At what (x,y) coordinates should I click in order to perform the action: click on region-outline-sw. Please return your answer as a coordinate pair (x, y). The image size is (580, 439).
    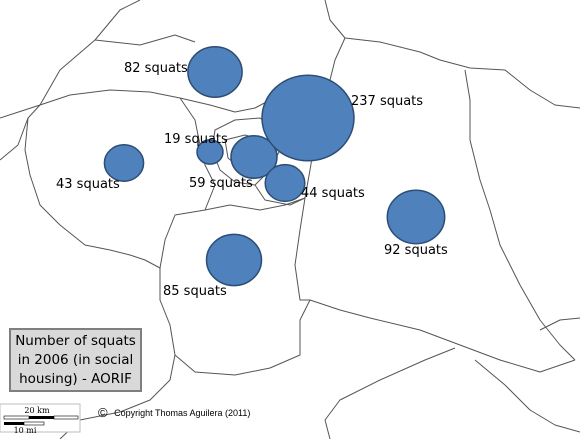
    Looking at the image, I should click on (235, 322).